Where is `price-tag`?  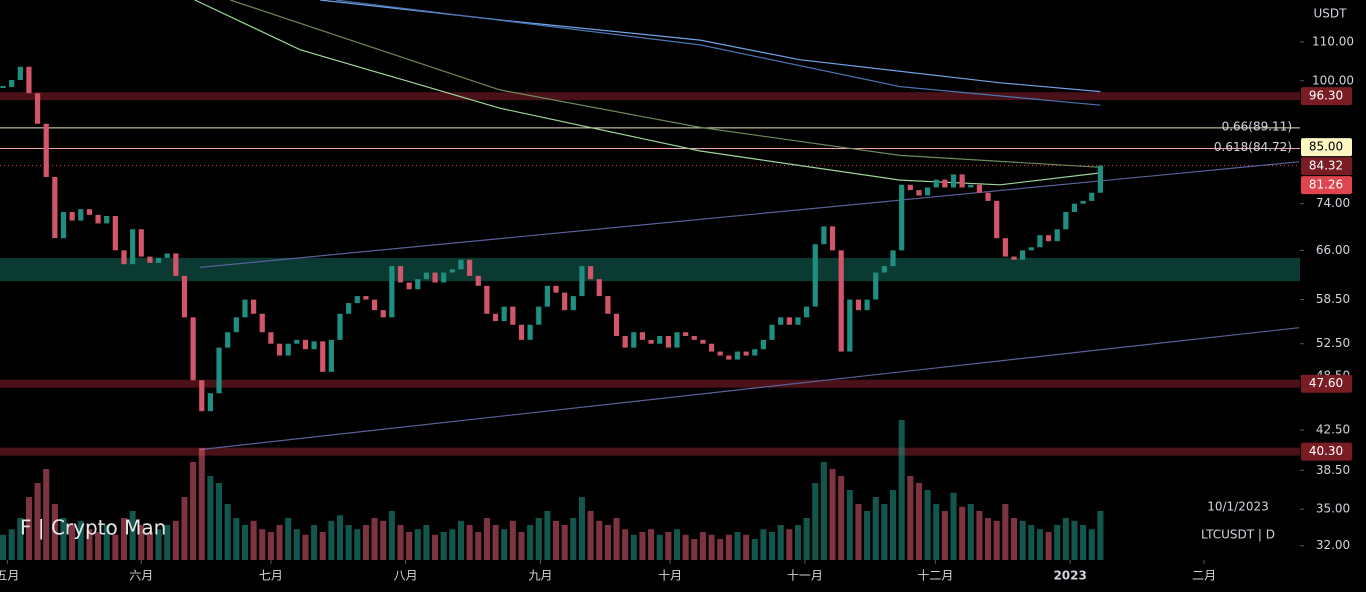
price-tag is located at coordinates (1326, 185).